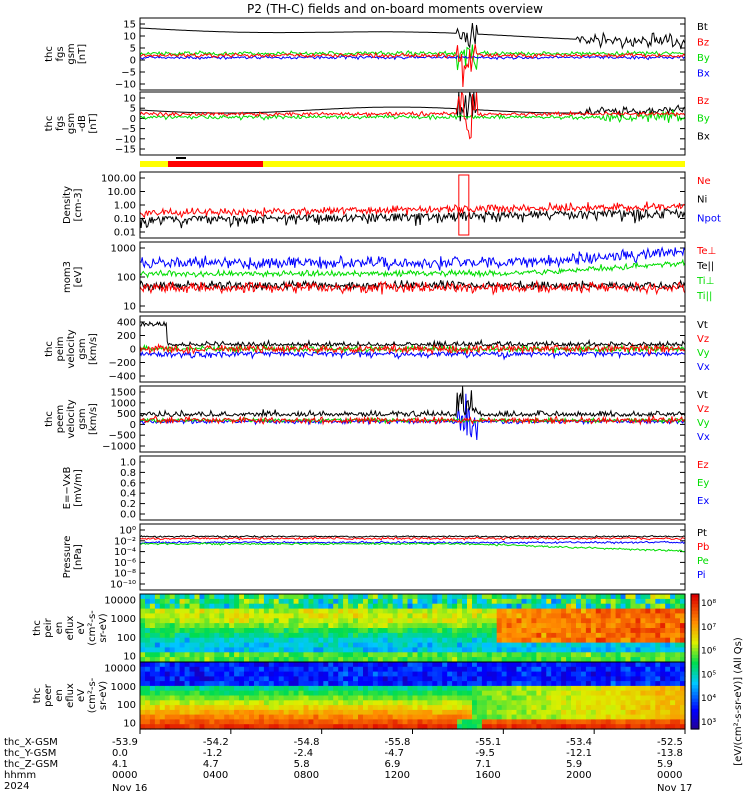 Image resolution: width=750 pixels, height=800 pixels. What do you see at coordinates (412, 162) in the screenshot?
I see `mode-status-bar` at bounding box center [412, 162].